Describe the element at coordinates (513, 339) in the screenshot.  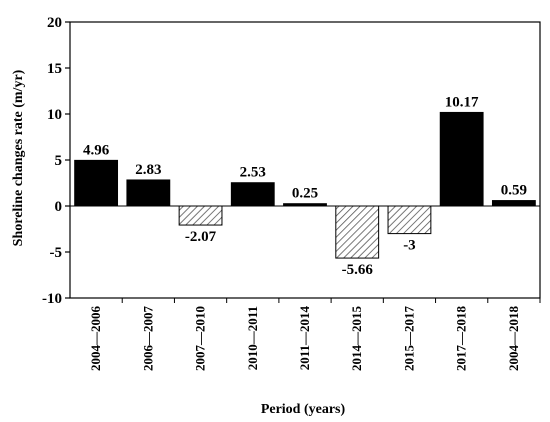
I see `x-tick-label: 2004—2018` at that location.